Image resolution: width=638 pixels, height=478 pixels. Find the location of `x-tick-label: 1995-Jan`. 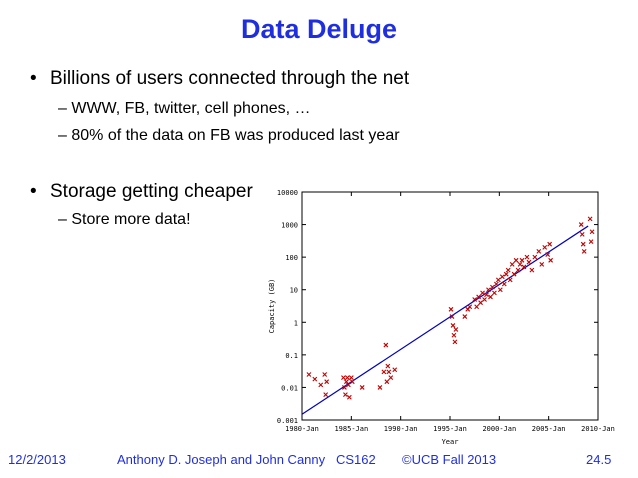

x-tick-label: 1995-Jan is located at coordinates (450, 429).